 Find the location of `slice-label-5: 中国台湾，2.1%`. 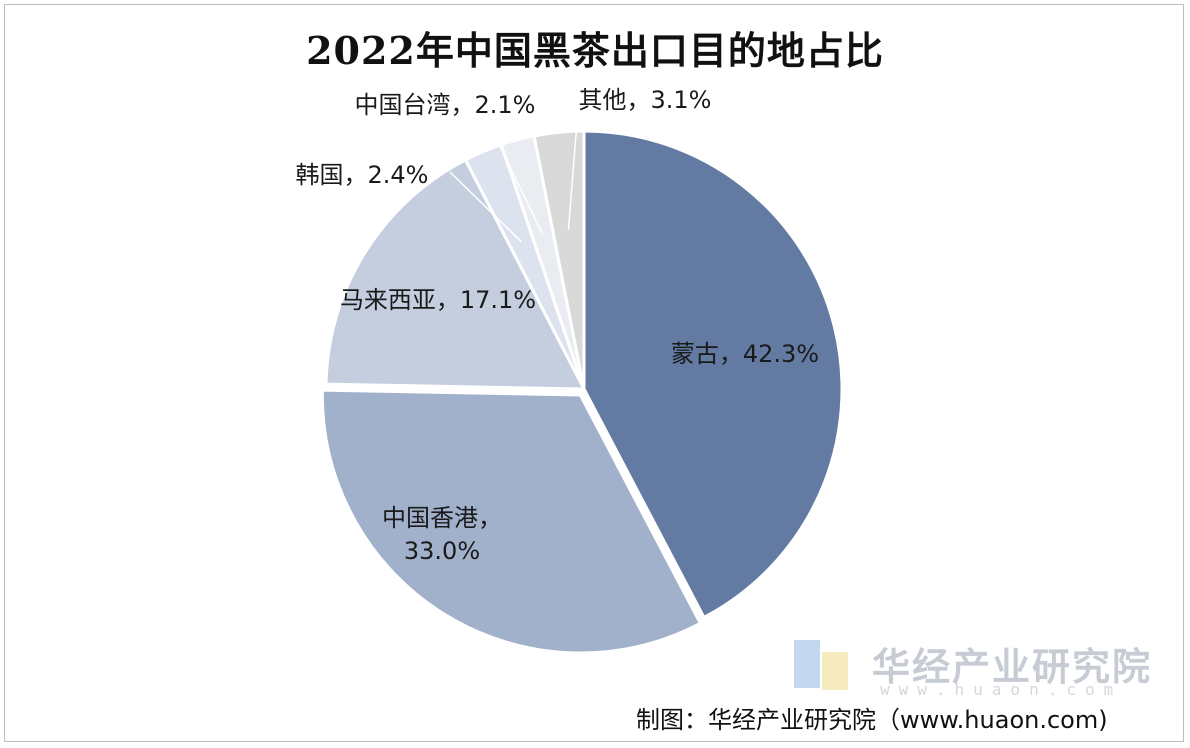

slice-label-5: 中国台湾，2.1% is located at coordinates (445, 105).